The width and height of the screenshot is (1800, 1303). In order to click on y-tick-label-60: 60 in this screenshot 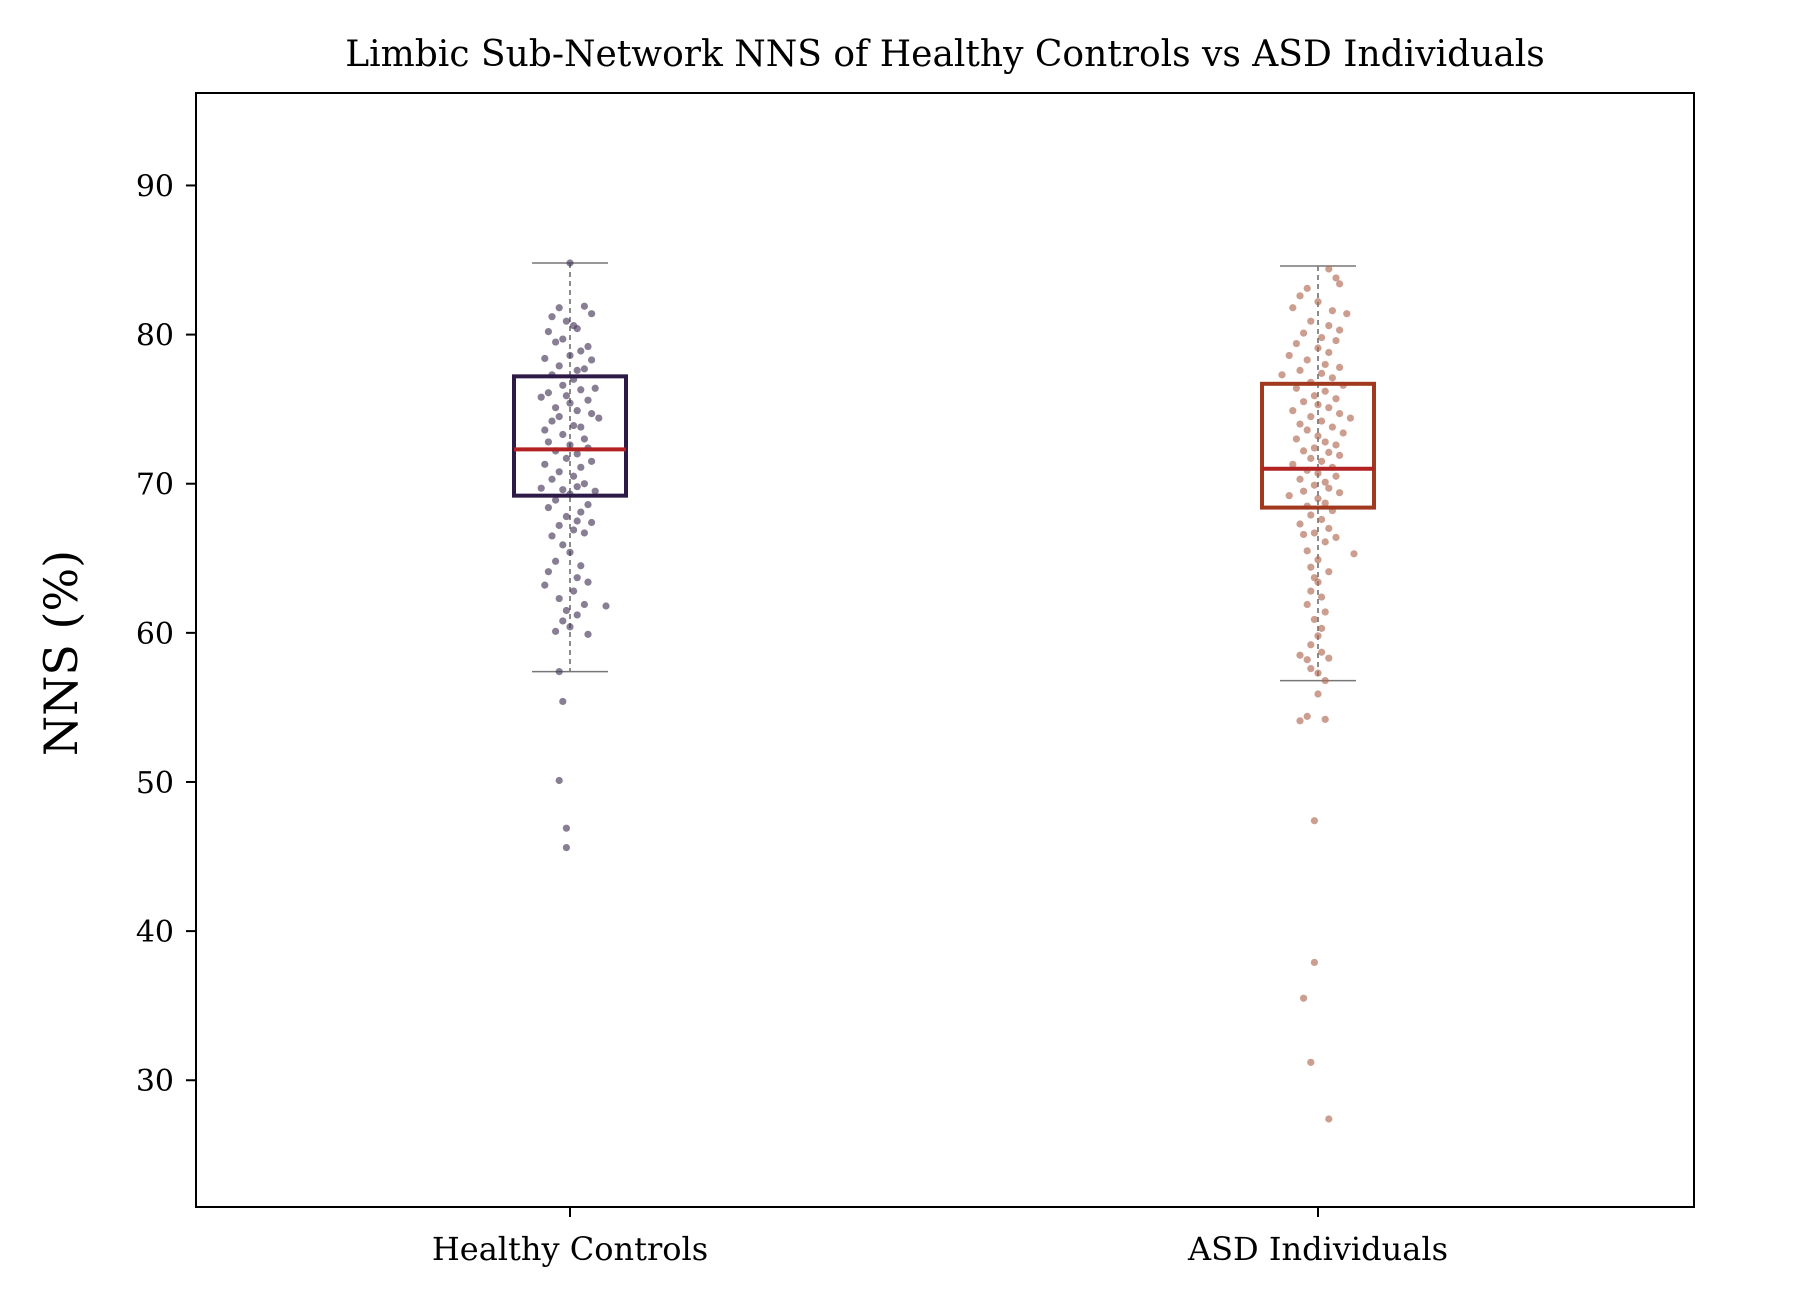, I will do `click(155, 634)`.